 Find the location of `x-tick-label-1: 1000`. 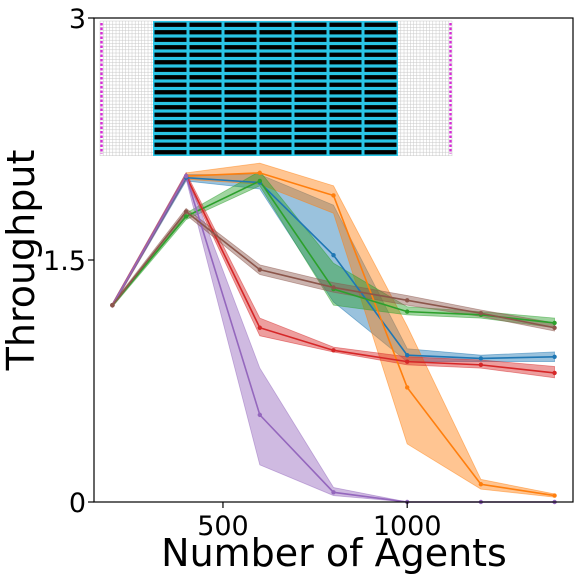

x-tick-label-1: 1000 is located at coordinates (407, 526).